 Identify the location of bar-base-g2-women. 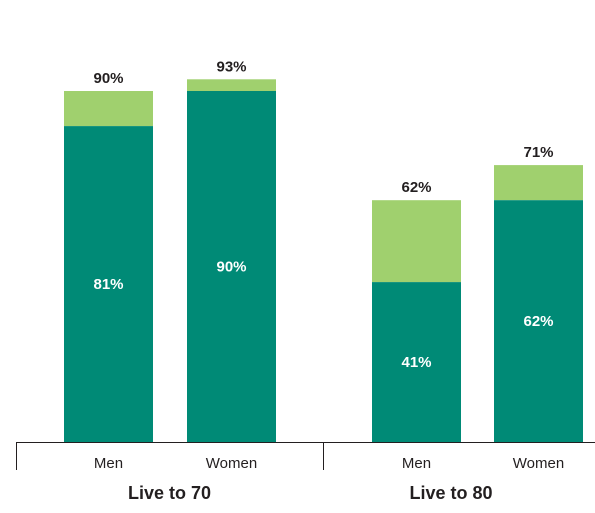
(538, 321).